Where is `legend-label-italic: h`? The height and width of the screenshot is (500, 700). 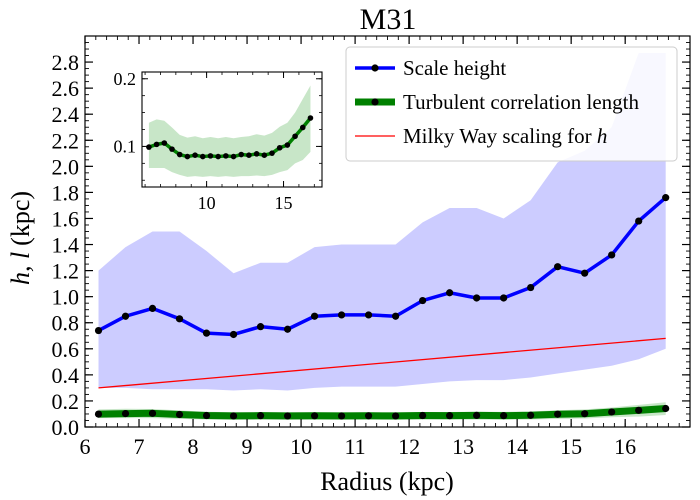 legend-label-italic: h is located at coordinates (602, 136).